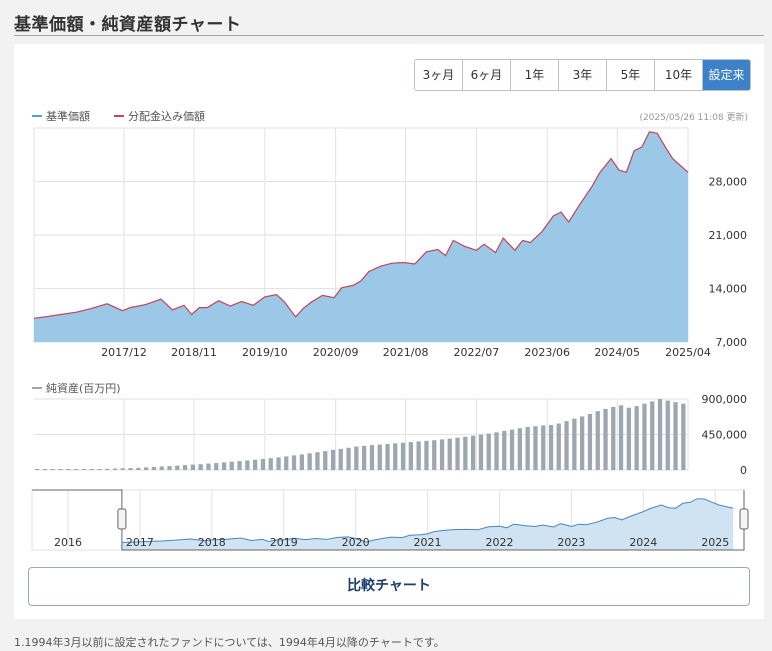 This screenshot has height=651, width=772. Describe the element at coordinates (631, 75) in the screenshot. I see `range-button-4: 5年` at that location.